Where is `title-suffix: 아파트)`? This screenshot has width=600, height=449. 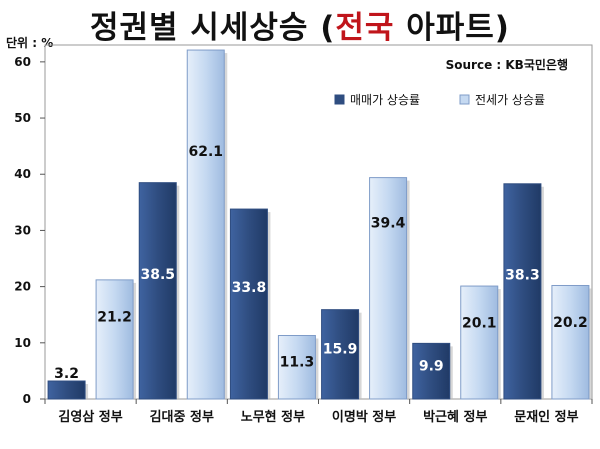
title-suffix: 아파트) is located at coordinates (452, 28).